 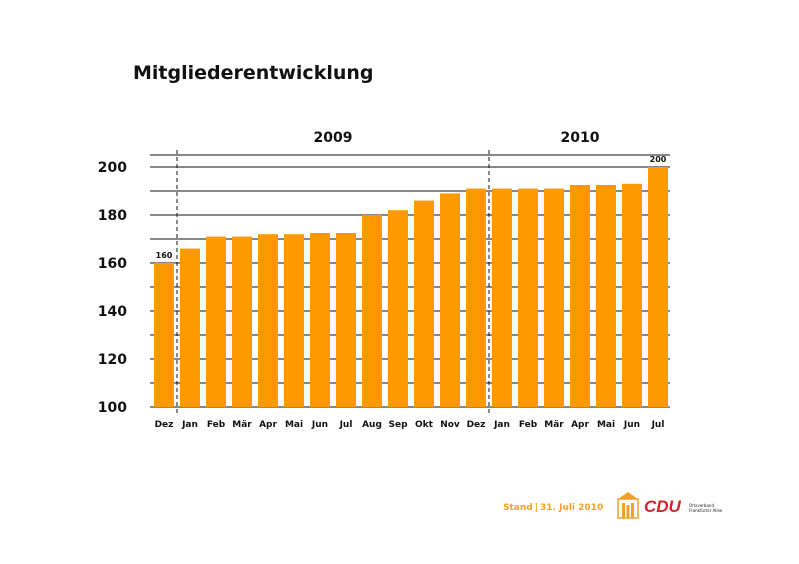 I want to click on year-label: 2010, so click(x=580, y=138).